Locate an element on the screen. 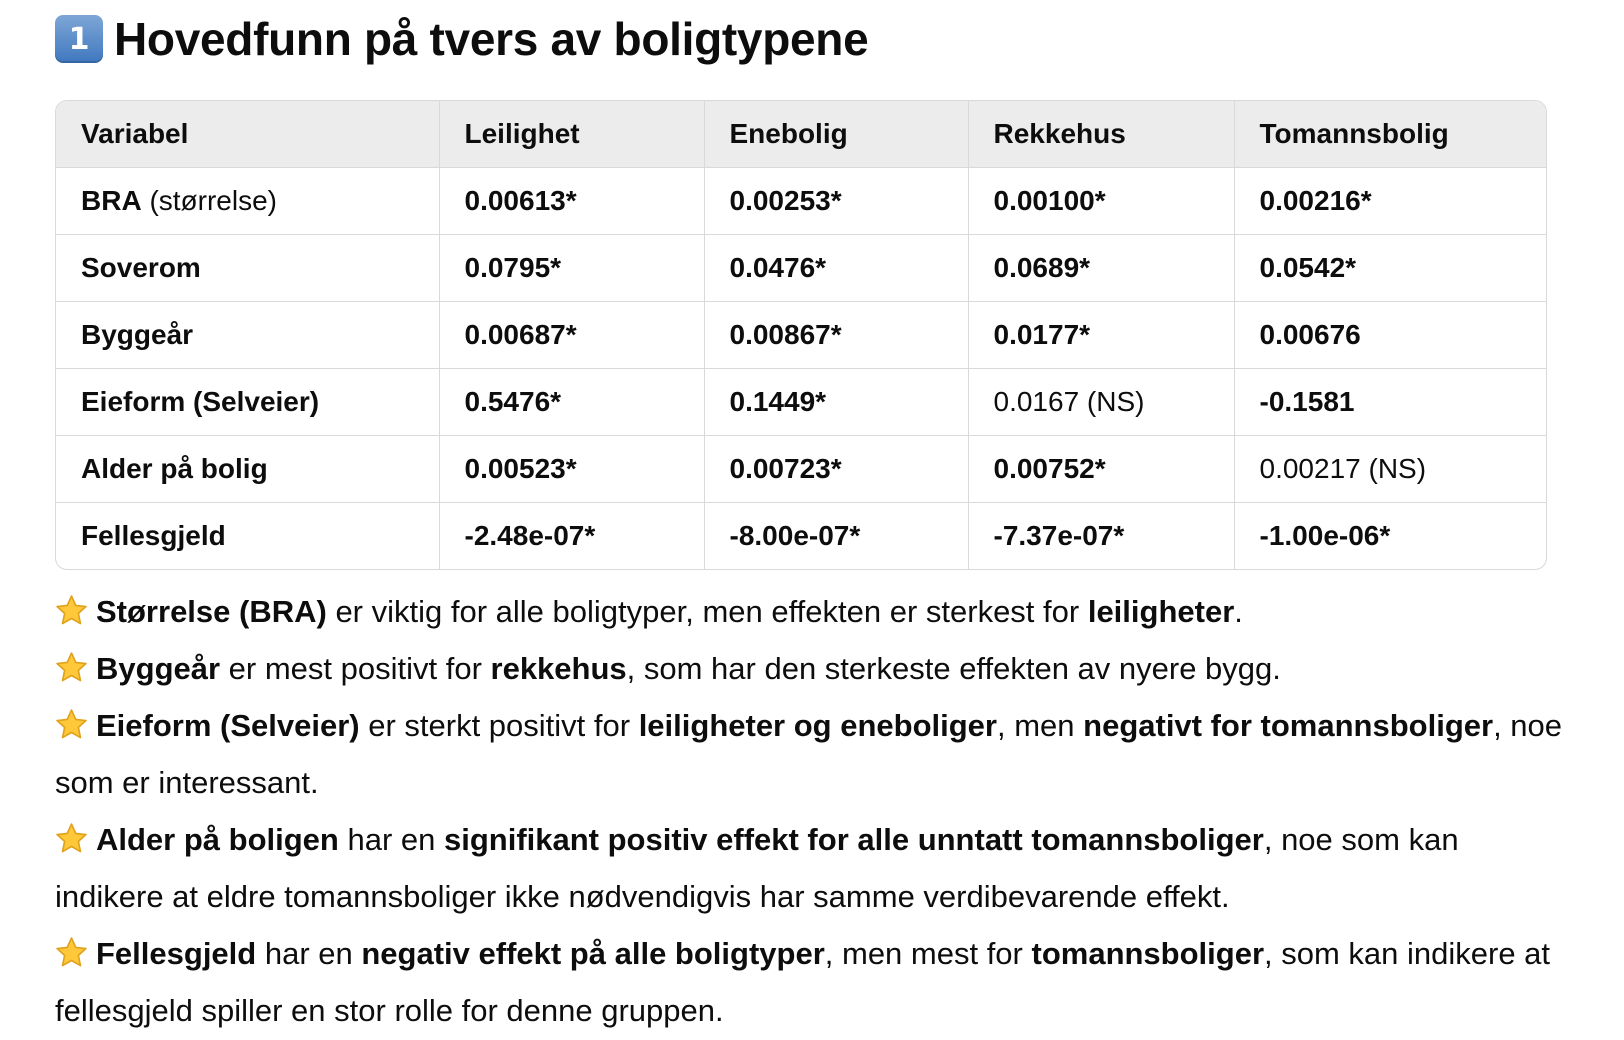  row-label: Eieform (Selveier) is located at coordinates (248, 402).